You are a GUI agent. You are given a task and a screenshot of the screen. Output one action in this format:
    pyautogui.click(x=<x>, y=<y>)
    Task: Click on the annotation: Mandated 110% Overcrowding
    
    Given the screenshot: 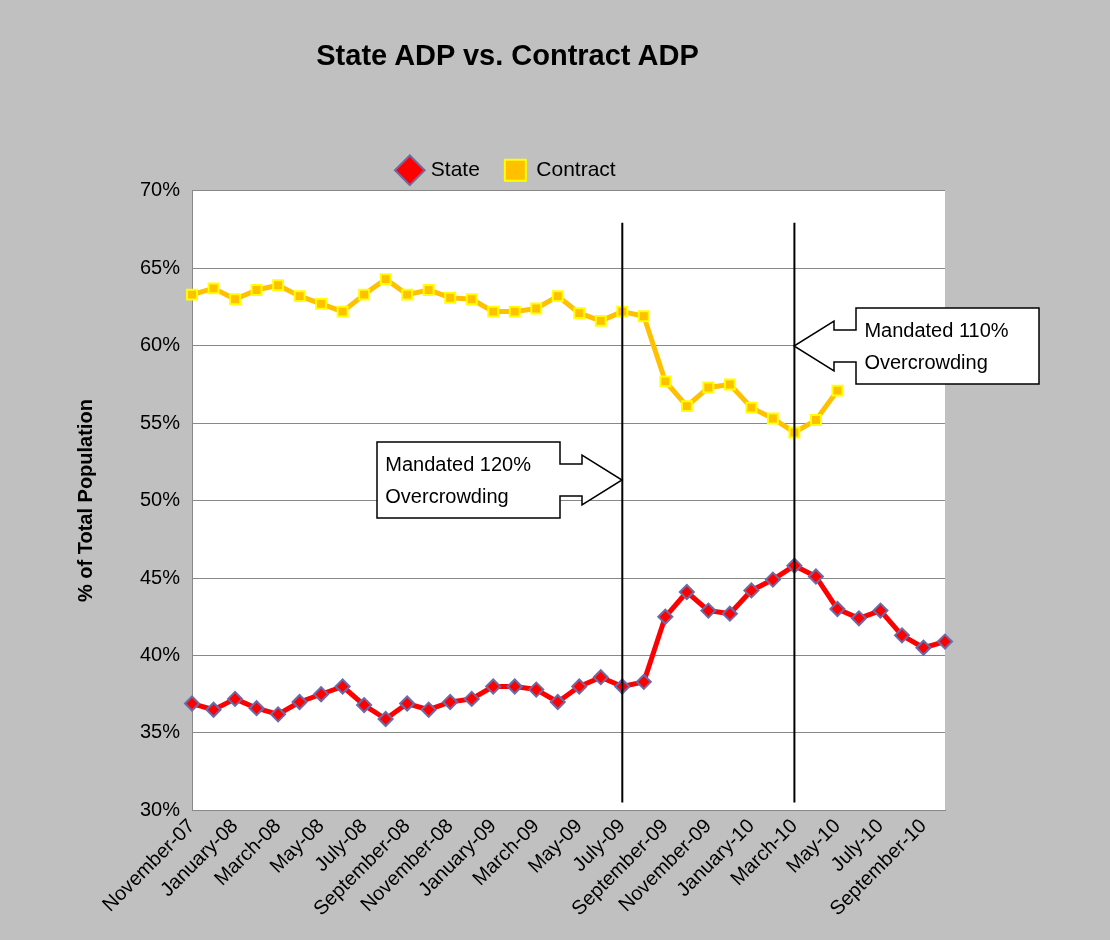 What is the action you would take?
    pyautogui.click(x=937, y=346)
    